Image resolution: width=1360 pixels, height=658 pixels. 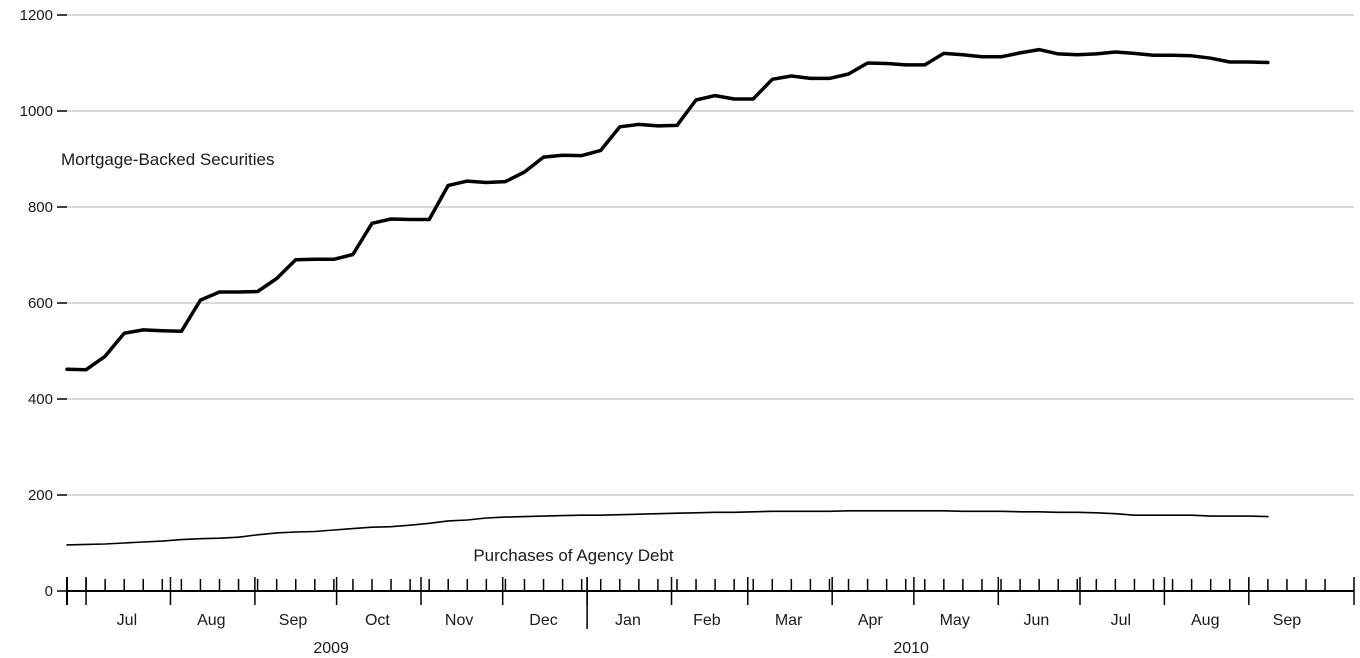 I want to click on y-tick-label-0: 0, so click(x=49, y=591).